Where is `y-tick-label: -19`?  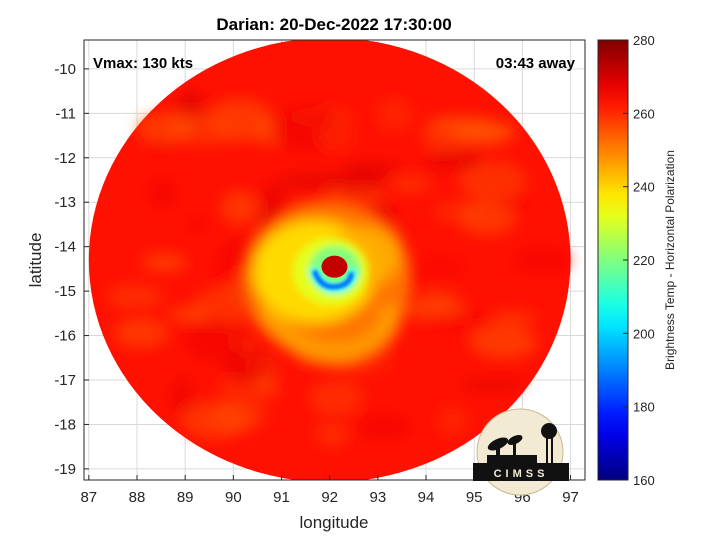 y-tick-label: -19 is located at coordinates (65, 469).